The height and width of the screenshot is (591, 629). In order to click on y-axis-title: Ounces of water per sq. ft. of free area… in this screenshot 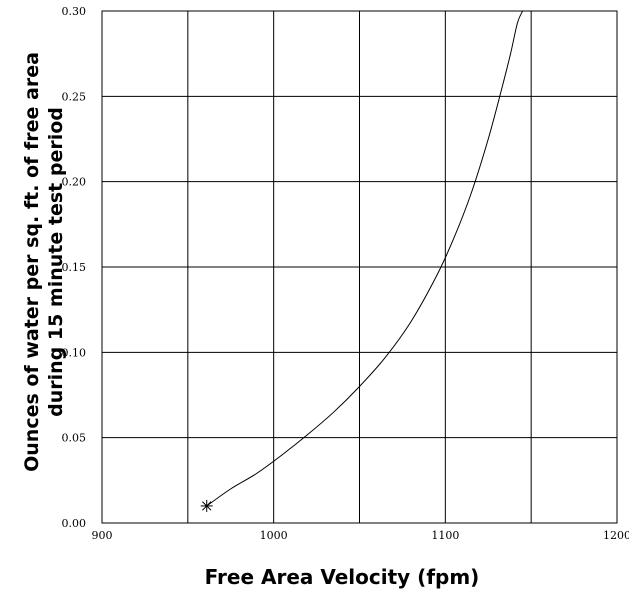, I will do `click(44, 262)`.